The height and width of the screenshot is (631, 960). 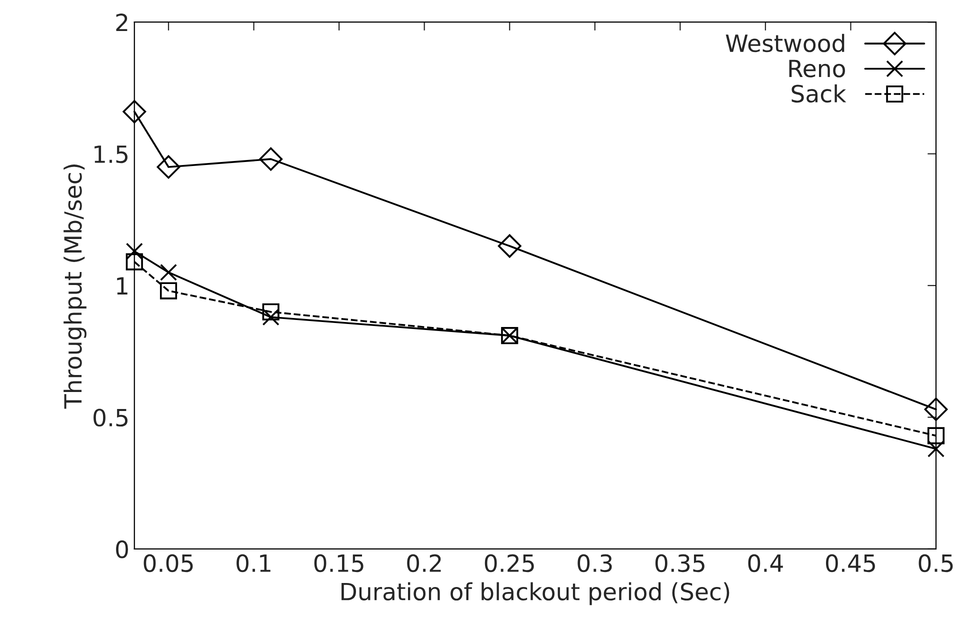 I want to click on x-tick-label: 0.25, so click(x=509, y=563).